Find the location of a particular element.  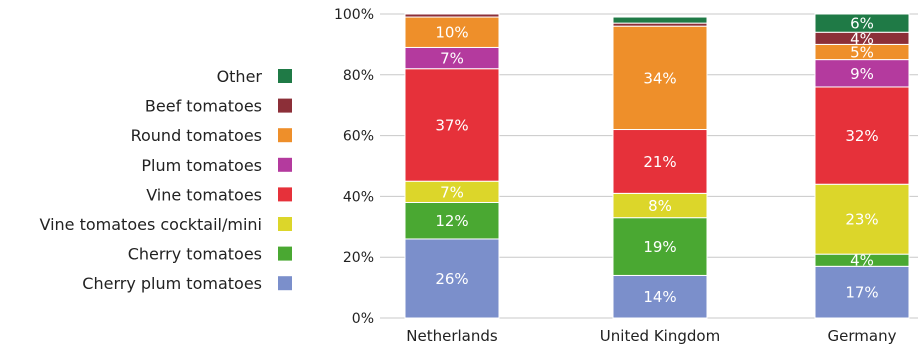

legend-label: Cherry plum tomatoes is located at coordinates (172, 283).